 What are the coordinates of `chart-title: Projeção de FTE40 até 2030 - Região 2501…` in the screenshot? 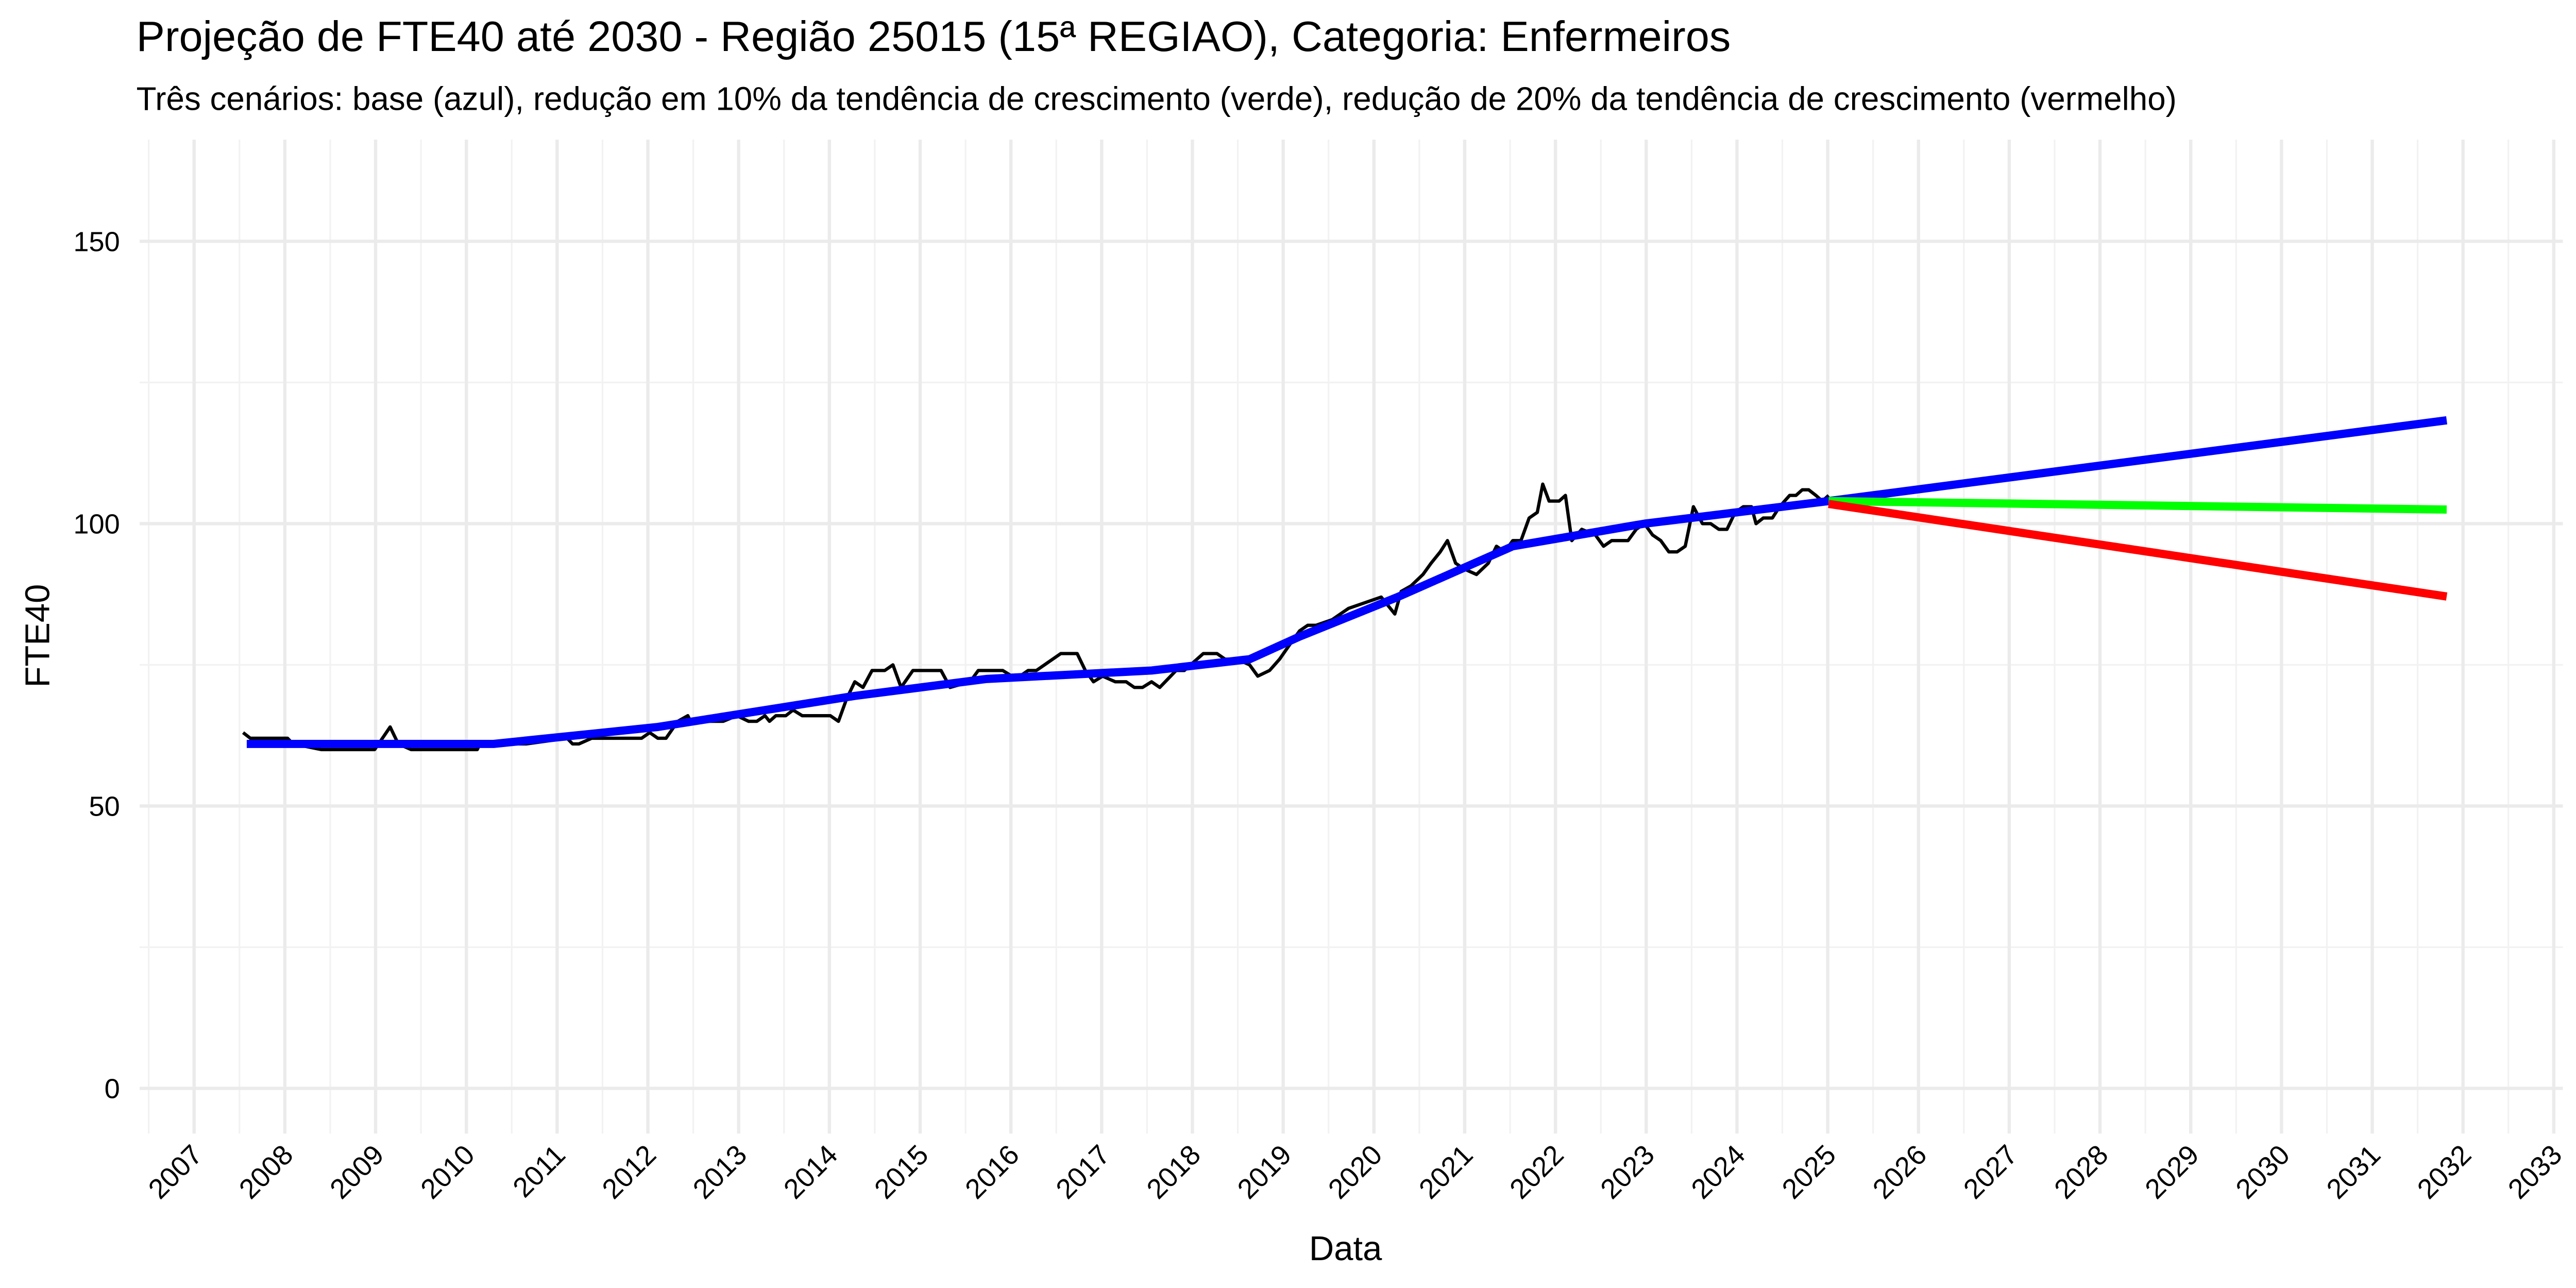 It's located at (934, 36).